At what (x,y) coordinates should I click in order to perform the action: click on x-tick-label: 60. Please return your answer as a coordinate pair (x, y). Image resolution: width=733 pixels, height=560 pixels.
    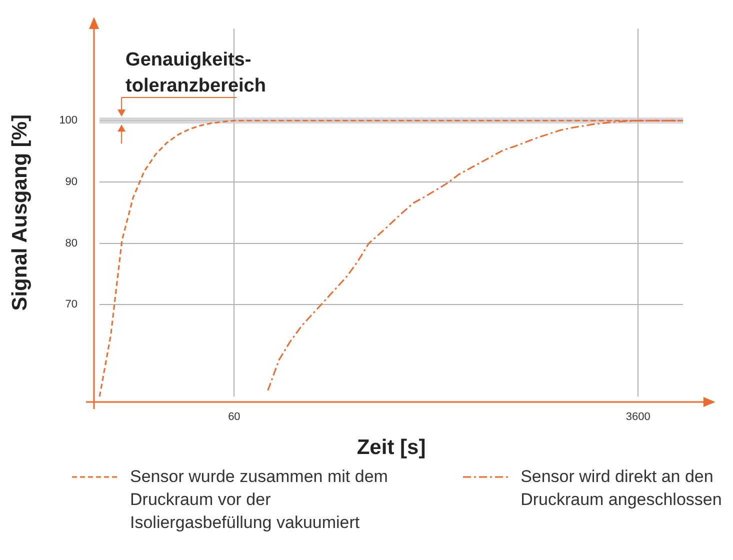
    Looking at the image, I should click on (234, 417).